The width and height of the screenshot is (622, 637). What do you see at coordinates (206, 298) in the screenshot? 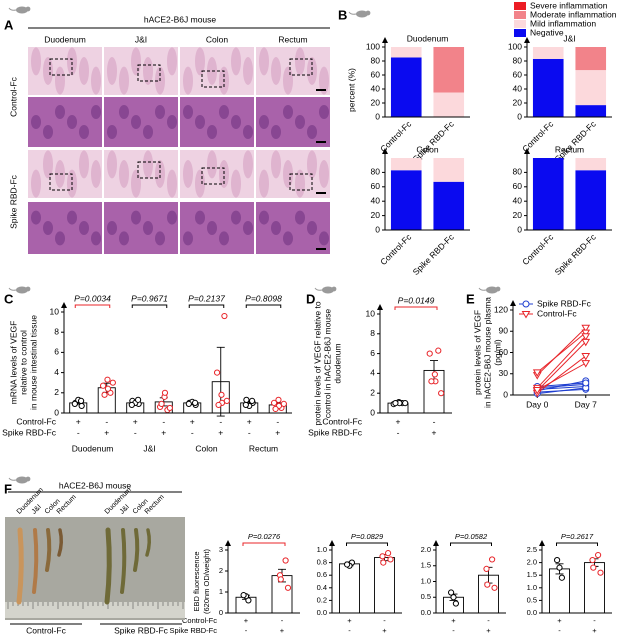
I see `p-value: P=0.2137` at bounding box center [206, 298].